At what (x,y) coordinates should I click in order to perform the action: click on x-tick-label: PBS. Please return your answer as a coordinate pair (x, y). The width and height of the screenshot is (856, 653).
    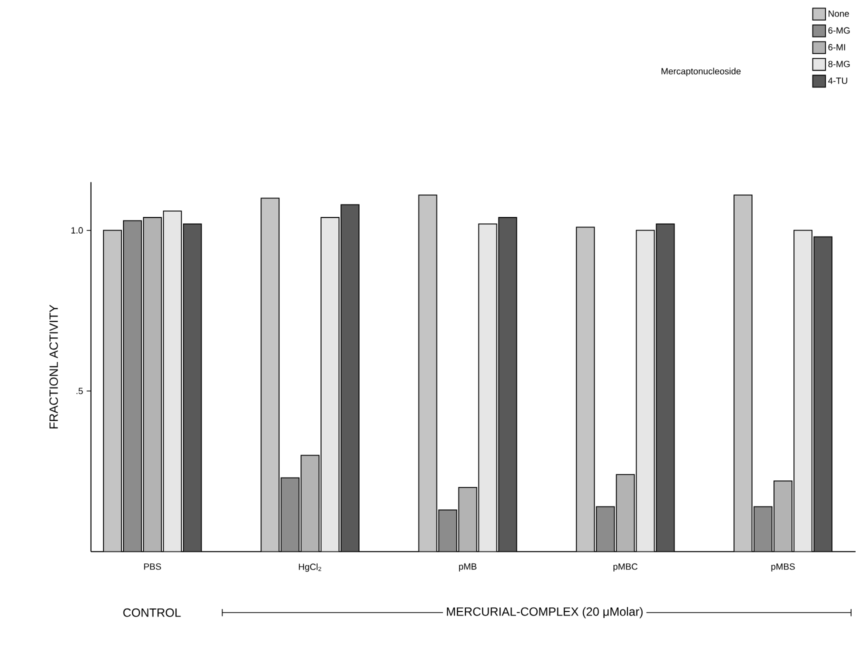
    Looking at the image, I should click on (152, 567).